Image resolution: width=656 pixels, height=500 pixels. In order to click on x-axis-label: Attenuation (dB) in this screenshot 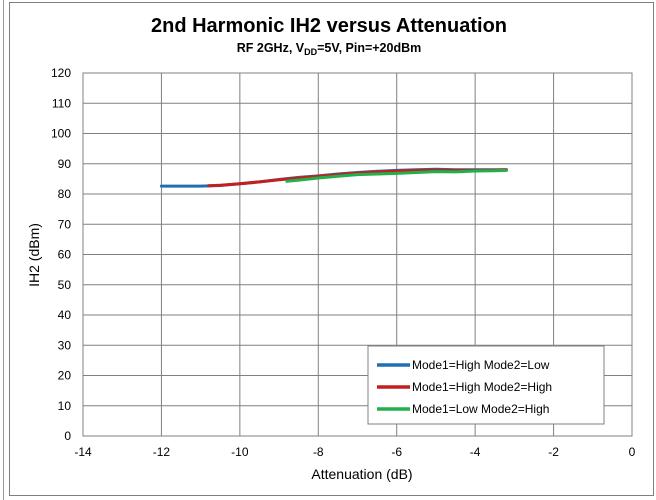, I will do `click(361, 474)`.